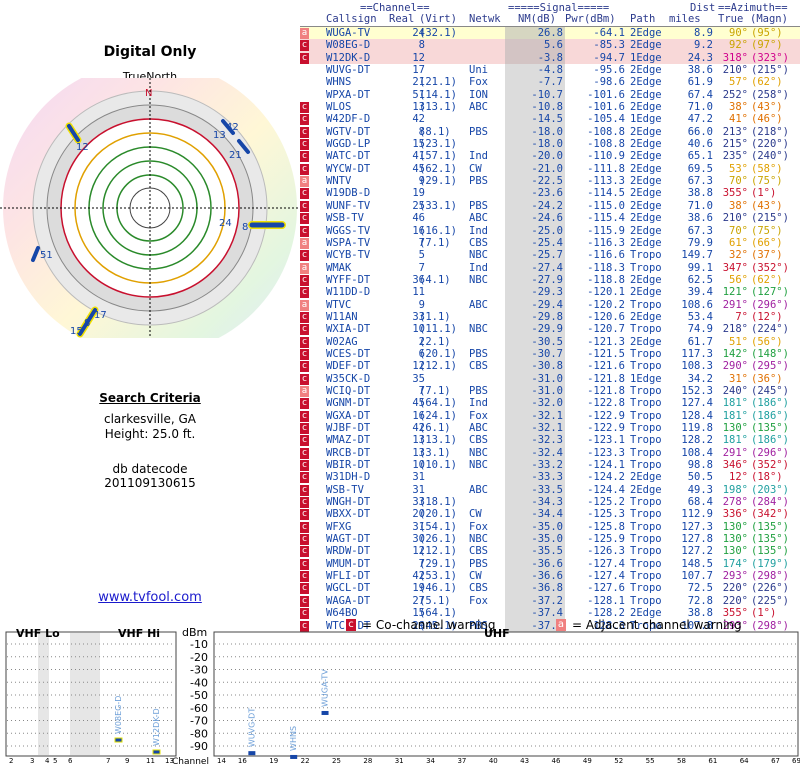 This screenshot has width=800, height=768. Describe the element at coordinates (339, 304) in the screenshot. I see `callsign-link: WTVC` at that location.